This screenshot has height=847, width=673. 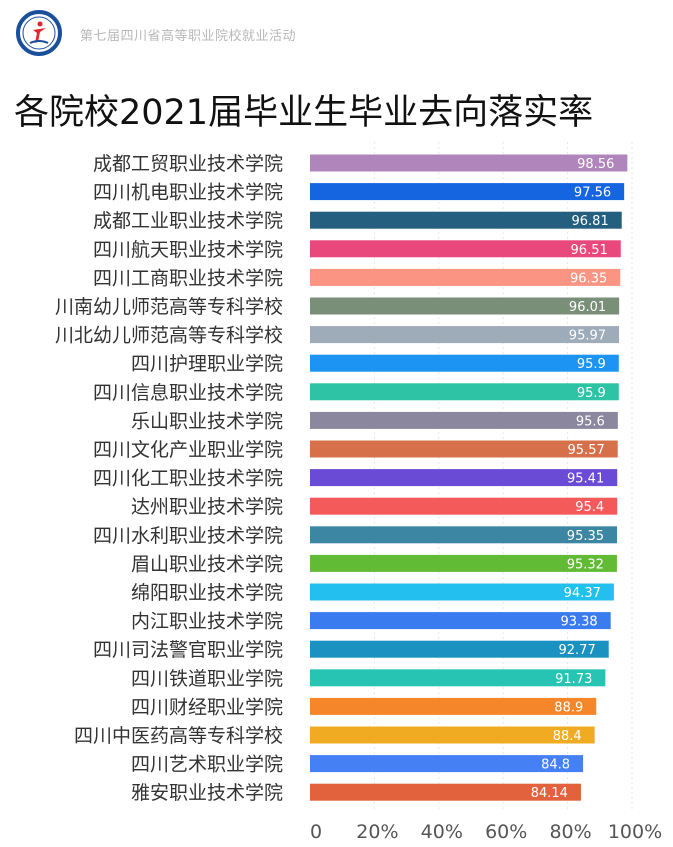 I want to click on category-label: 川南幼儿师范高等专科学校, so click(x=169, y=307).